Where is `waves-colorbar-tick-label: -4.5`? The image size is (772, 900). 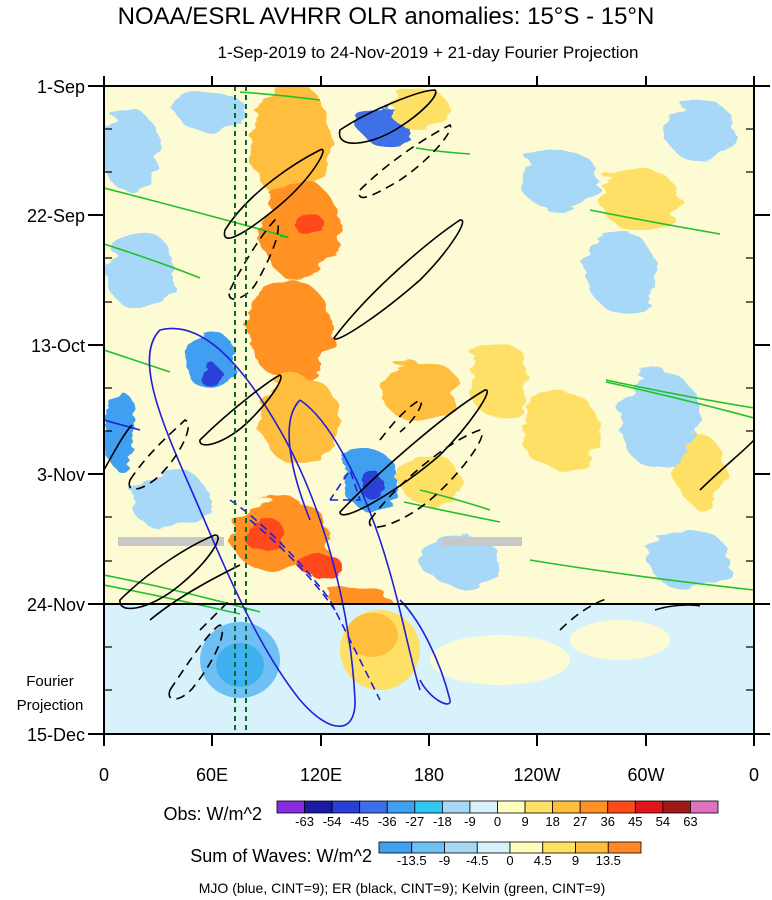 waves-colorbar-tick-label: -4.5 is located at coordinates (477, 860).